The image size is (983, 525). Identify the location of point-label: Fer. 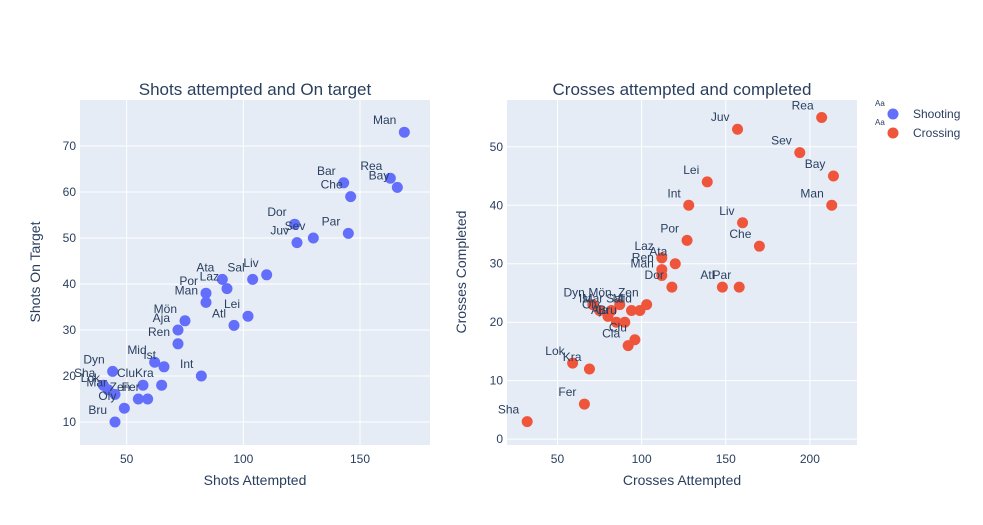
(131, 387).